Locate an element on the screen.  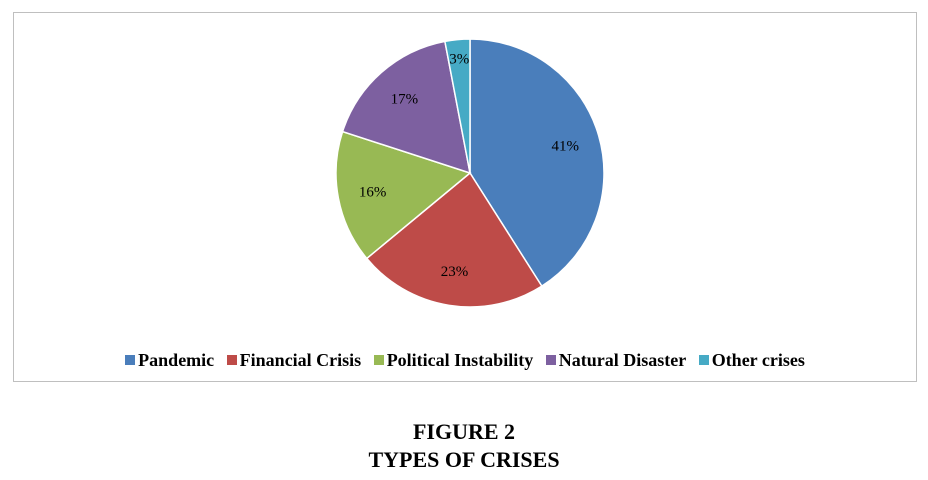
legend-swatch-political-instability is located at coordinates (378, 360).